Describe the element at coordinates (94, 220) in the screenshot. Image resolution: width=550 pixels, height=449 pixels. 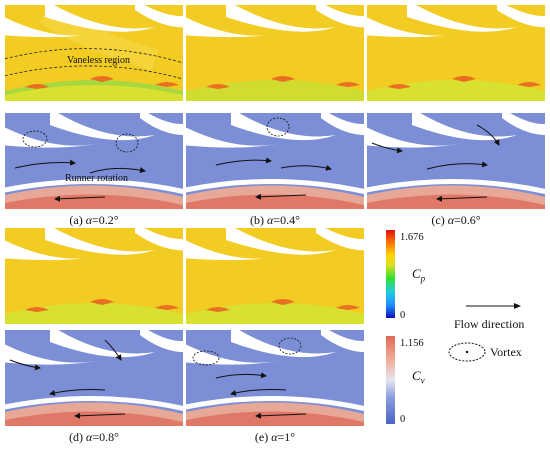
I see `caption-a: (a) α=0.2°` at that location.